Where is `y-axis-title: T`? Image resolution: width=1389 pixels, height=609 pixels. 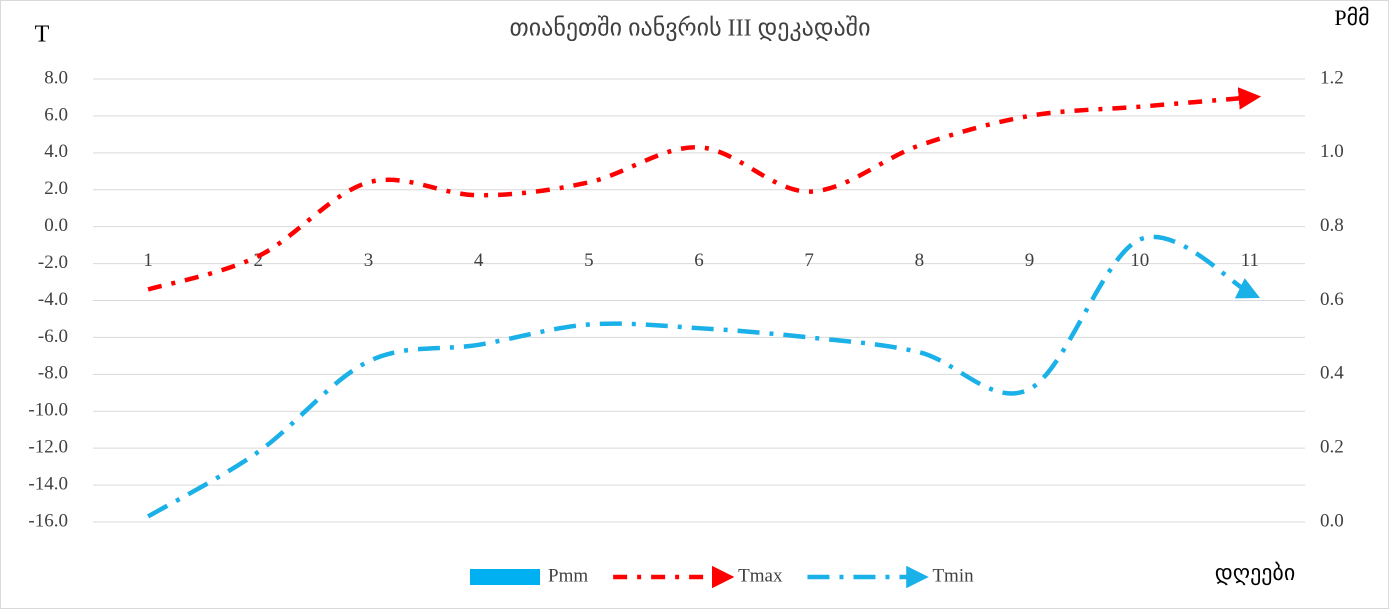
y-axis-title: T is located at coordinates (42, 35).